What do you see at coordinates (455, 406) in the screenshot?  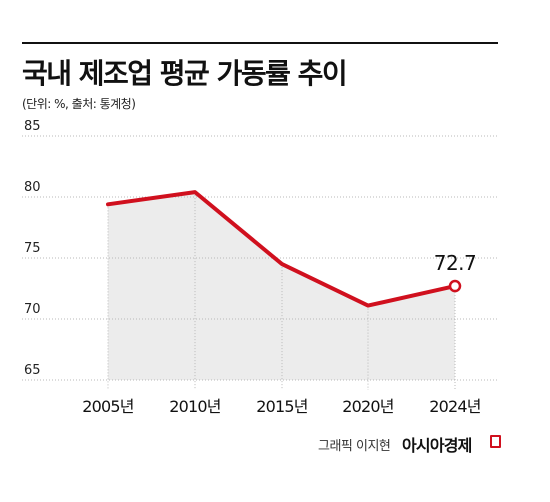 I see `x-tick-label-2024: 2024년` at bounding box center [455, 406].